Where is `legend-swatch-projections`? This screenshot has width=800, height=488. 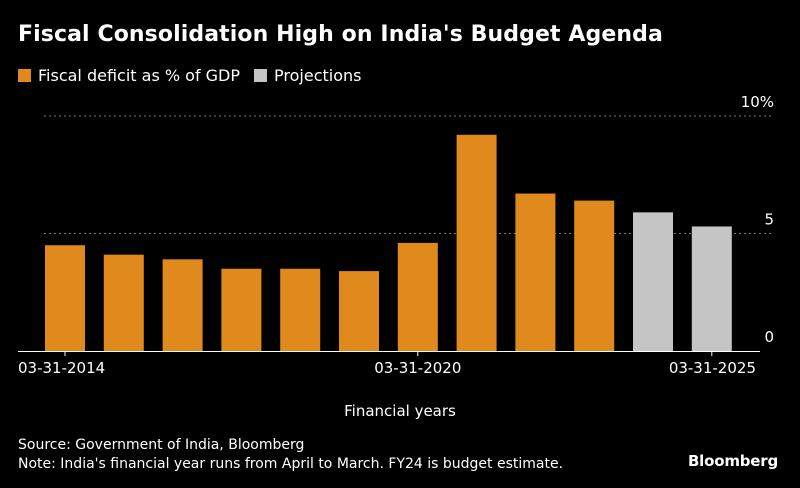
legend-swatch-projections is located at coordinates (261, 75).